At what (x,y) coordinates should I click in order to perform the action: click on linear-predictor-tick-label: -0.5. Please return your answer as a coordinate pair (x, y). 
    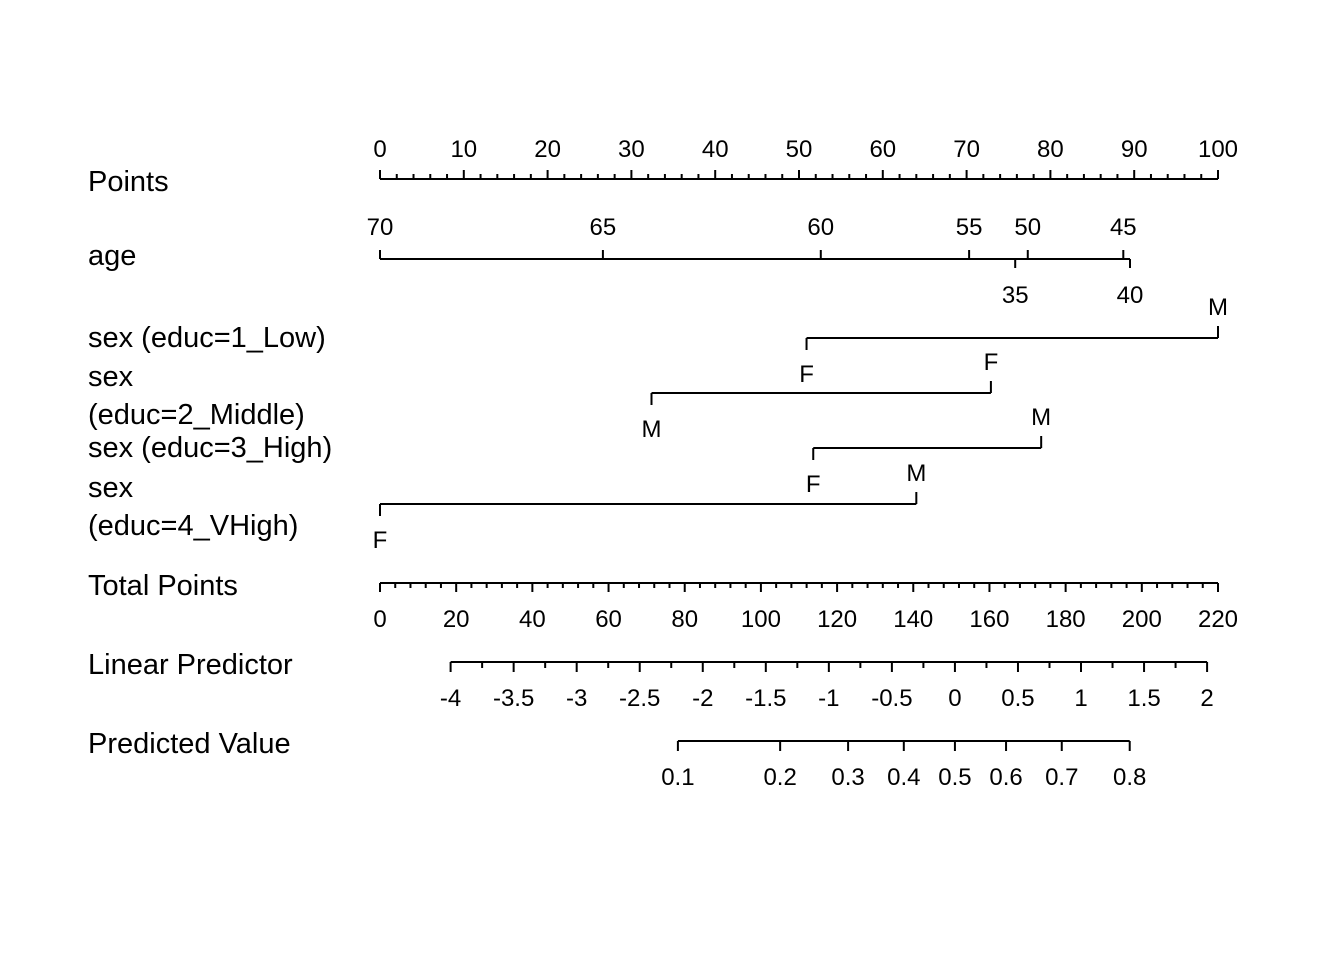
    Looking at the image, I should click on (891, 698).